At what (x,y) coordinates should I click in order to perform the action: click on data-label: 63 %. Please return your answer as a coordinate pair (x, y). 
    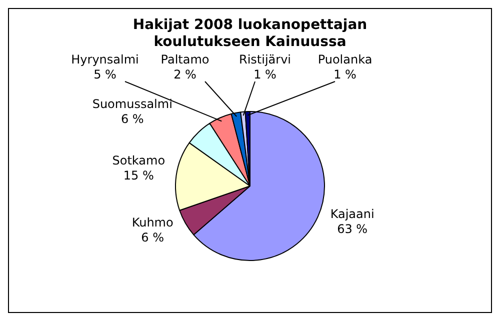
    Looking at the image, I should click on (352, 229).